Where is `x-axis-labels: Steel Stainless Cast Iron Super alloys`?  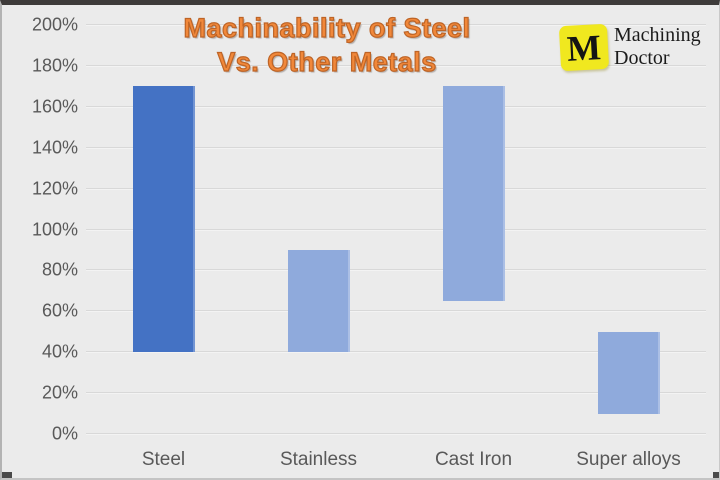 x-axis-labels: Steel Stainless Cast Iron Super alloys is located at coordinates (396, 463).